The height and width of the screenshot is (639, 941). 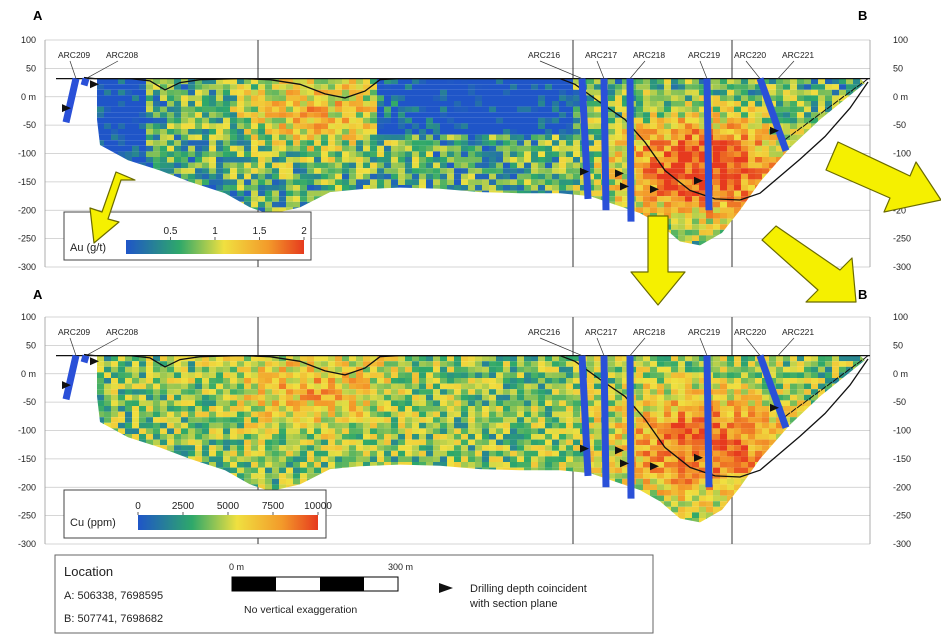 What do you see at coordinates (528, 589) in the screenshot?
I see `marker-description-1: Drilling depth coincident` at bounding box center [528, 589].